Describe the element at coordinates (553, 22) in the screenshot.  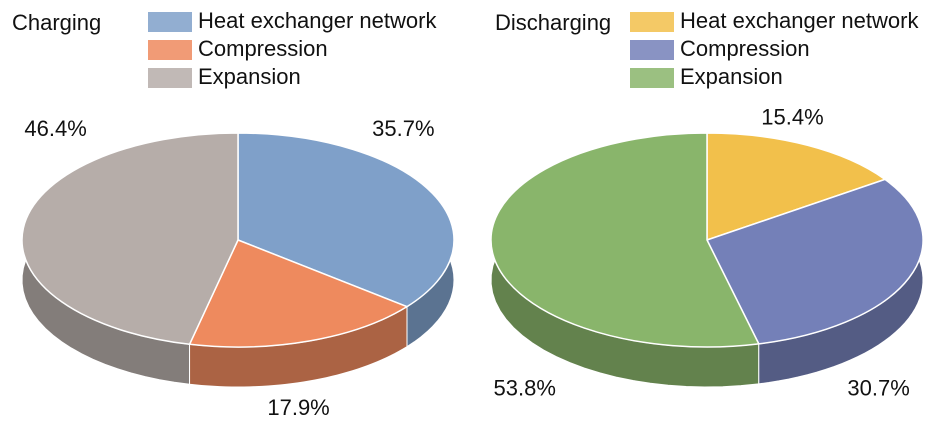
I see `chart-title: Discharging` at that location.